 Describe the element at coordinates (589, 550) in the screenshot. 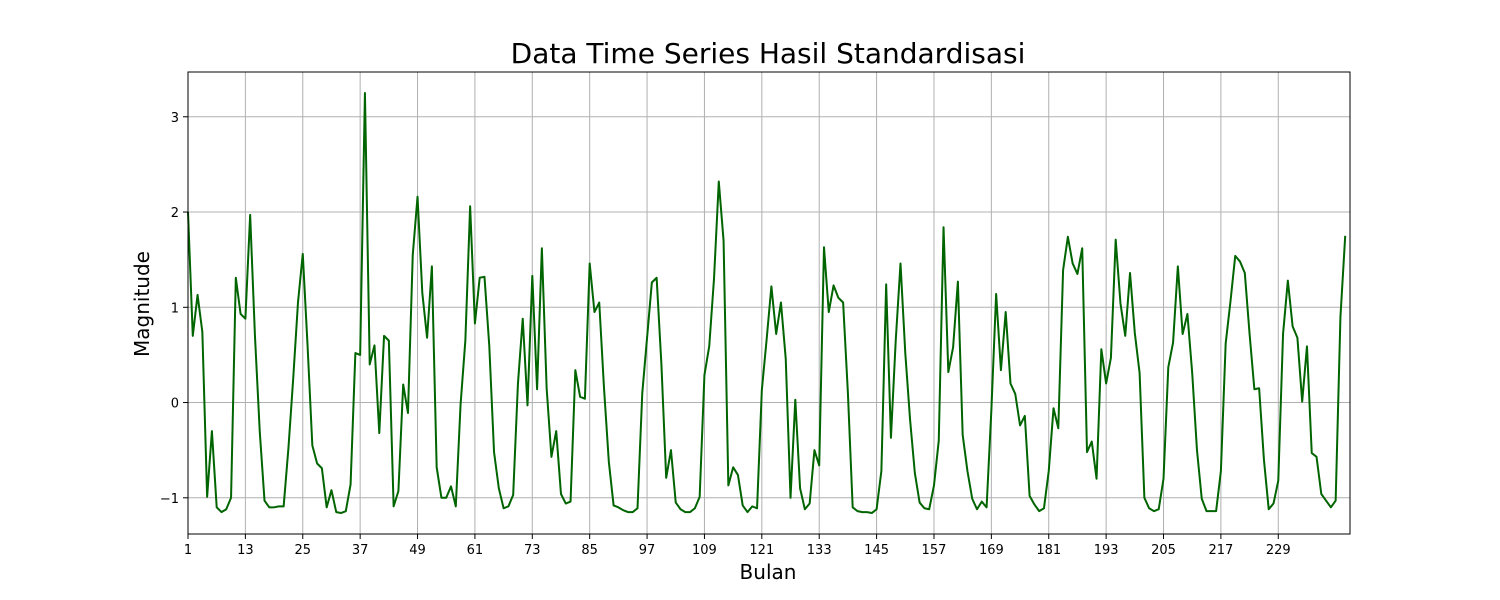

I see `x-tick-label: 85` at that location.